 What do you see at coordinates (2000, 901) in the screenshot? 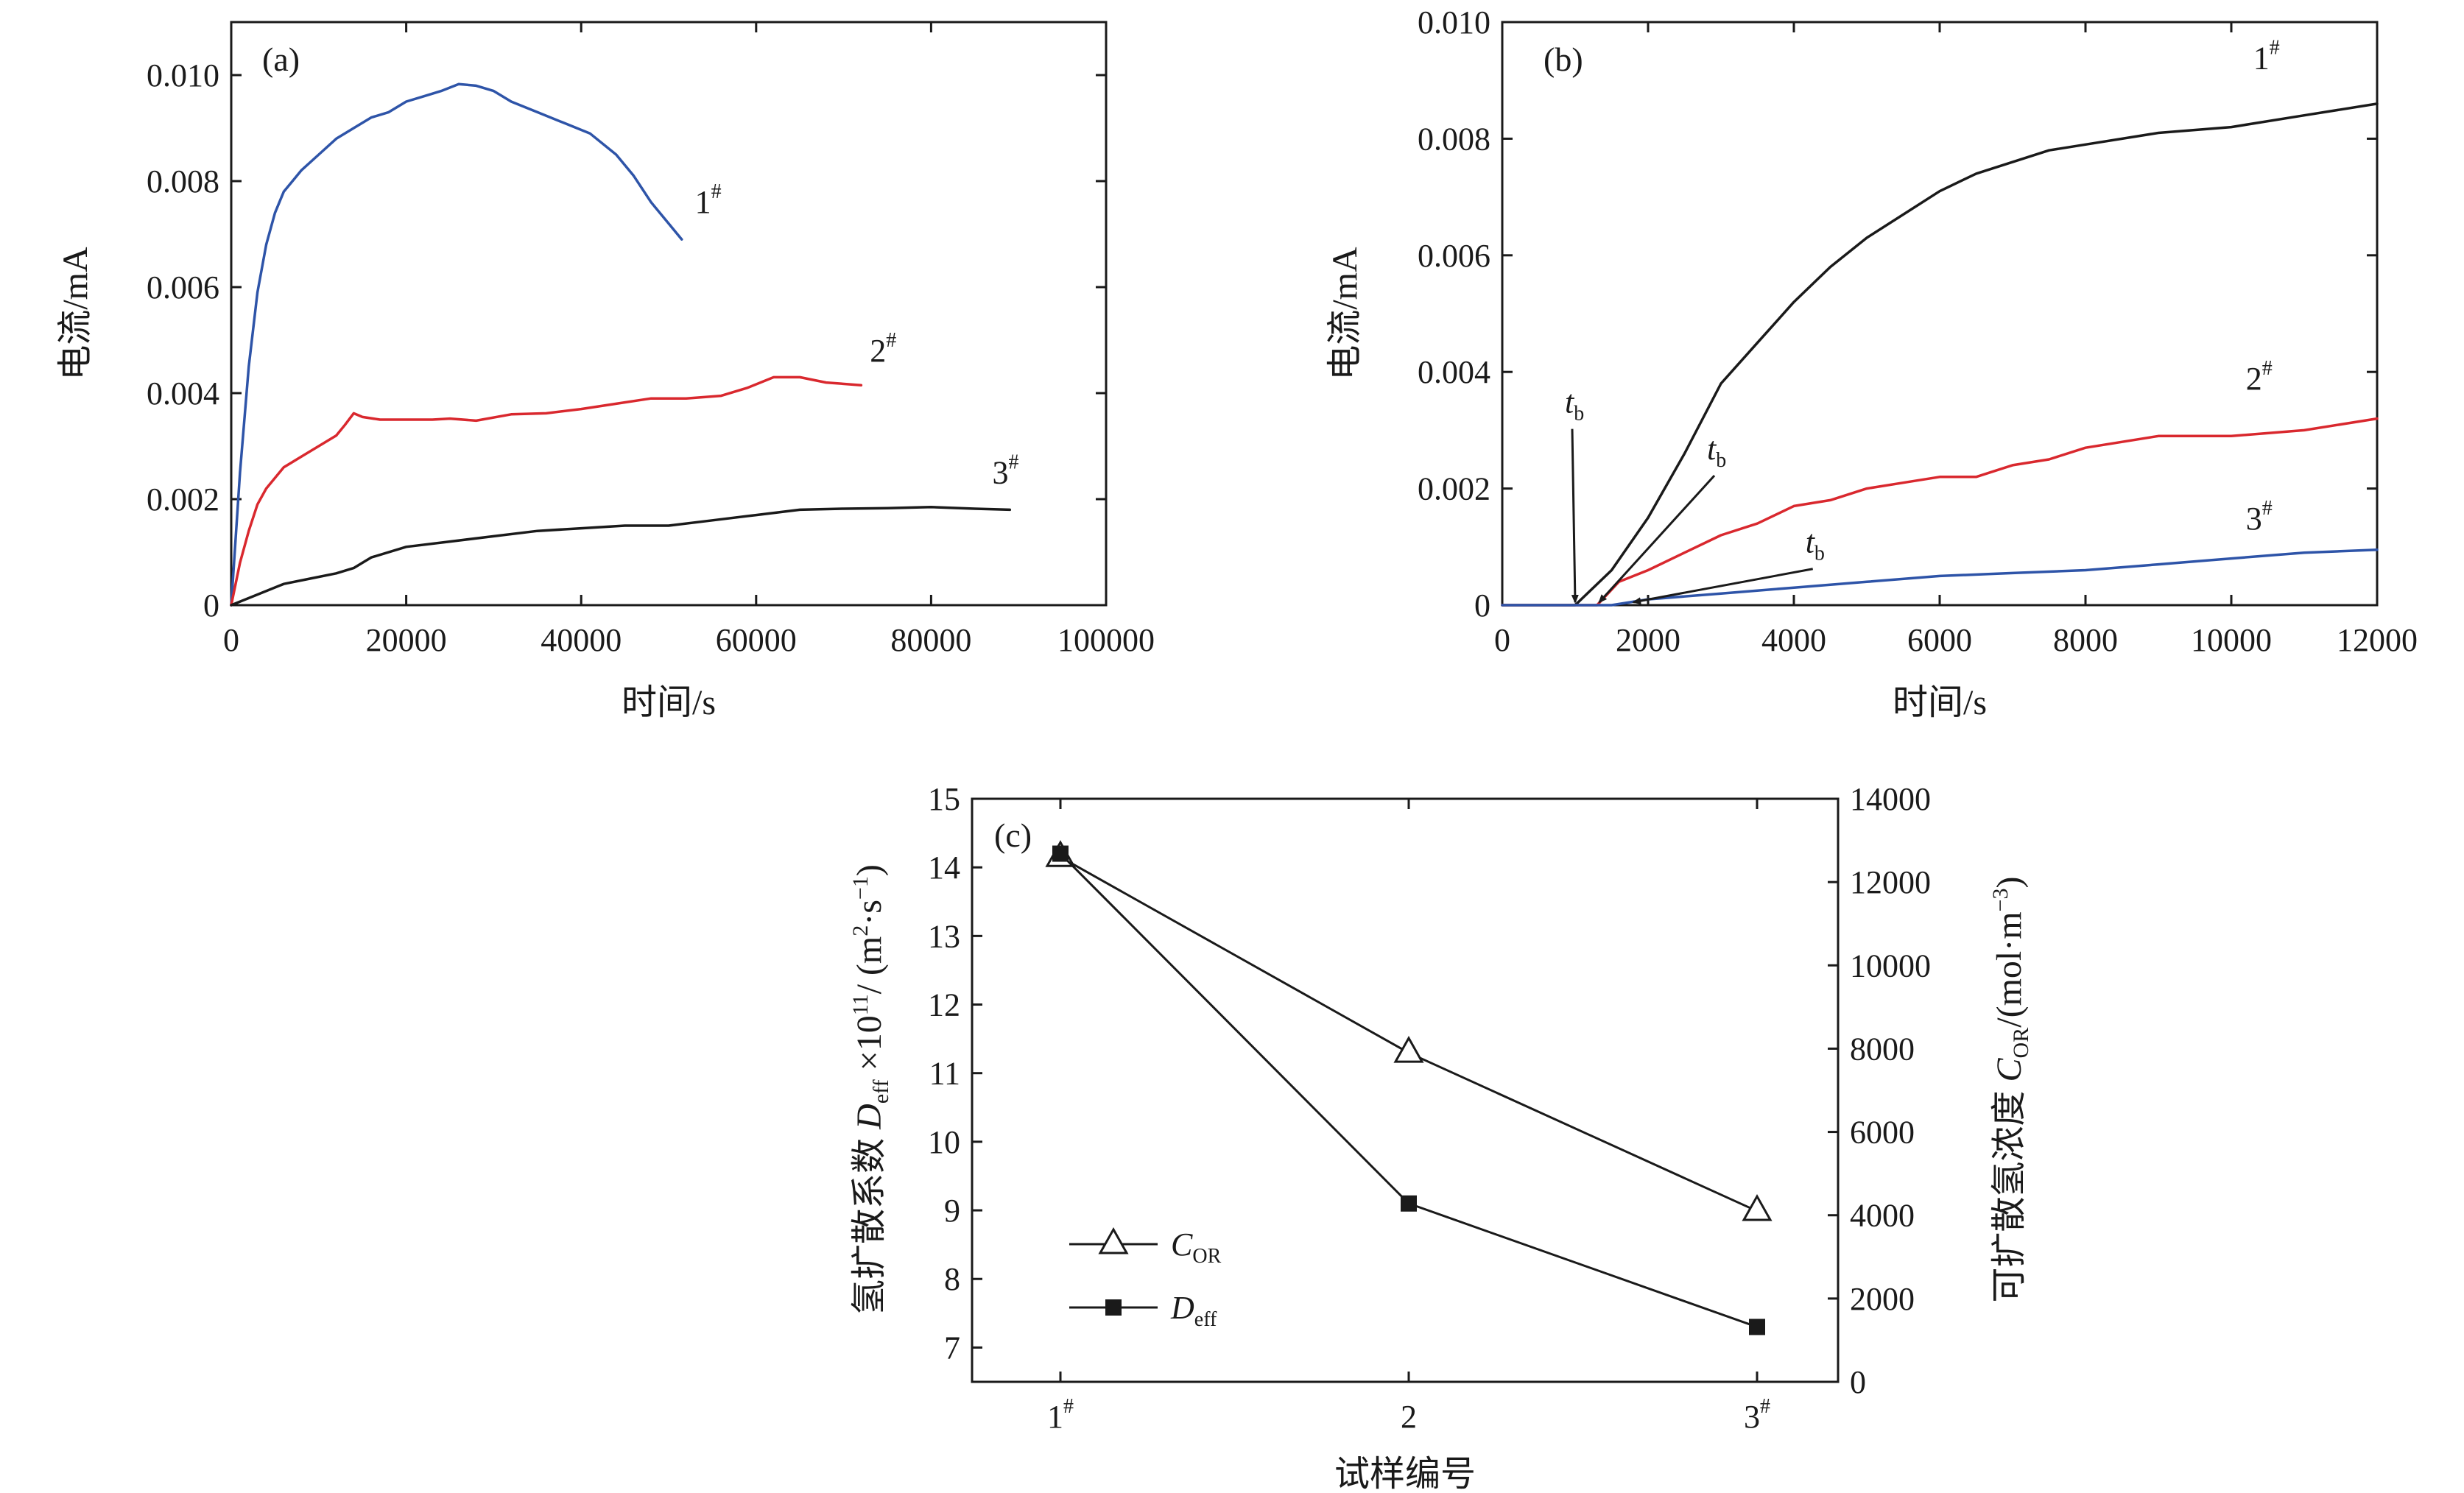
I see `right-y-title-supm3: −3` at bounding box center [2000, 901].